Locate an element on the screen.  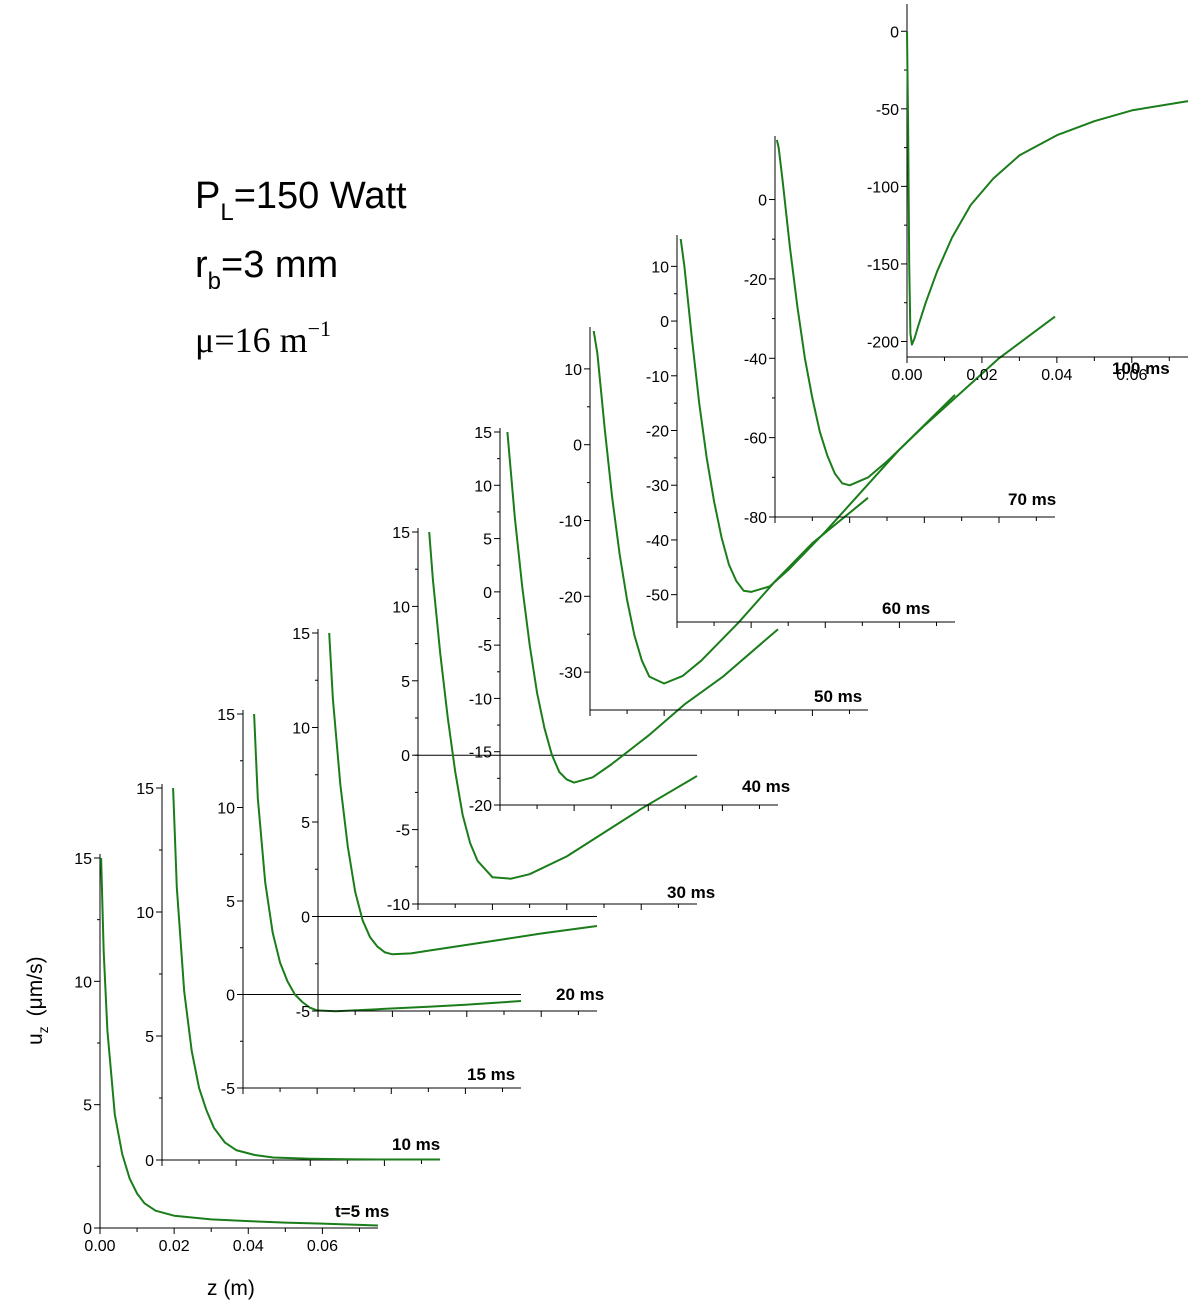
y-tick-label: -80 is located at coordinates (755, 518).